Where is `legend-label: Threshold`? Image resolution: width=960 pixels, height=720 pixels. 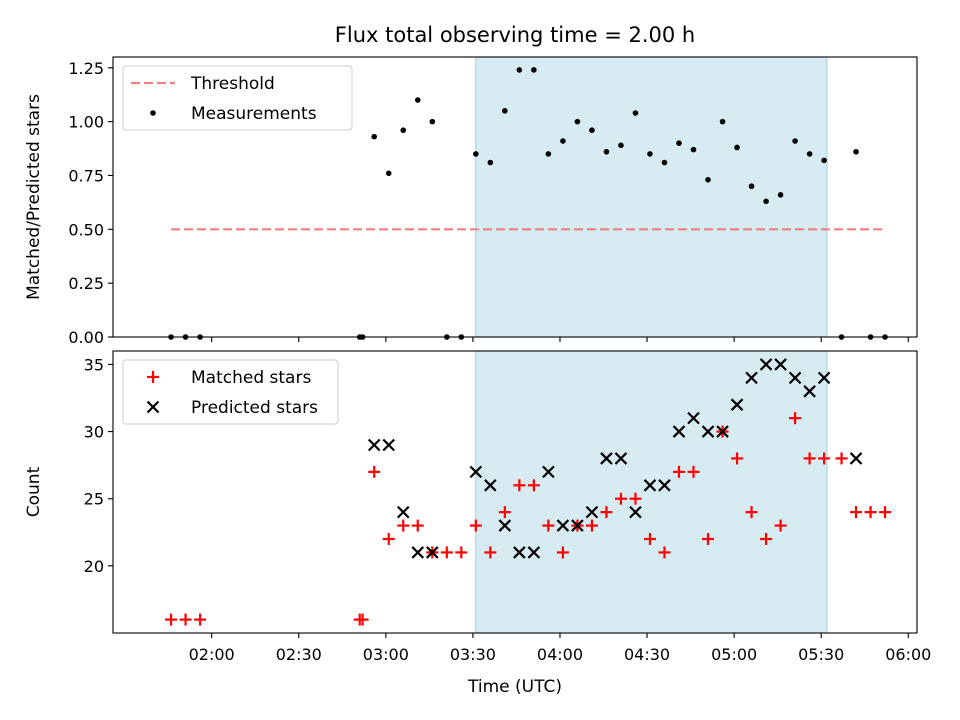
legend-label: Threshold is located at coordinates (232, 84).